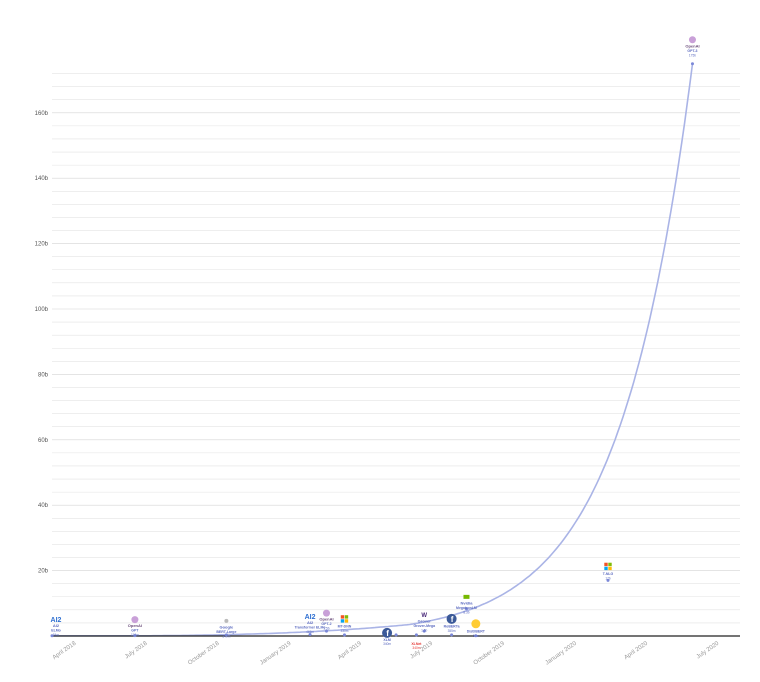 This screenshot has height=682, width=760. What do you see at coordinates (204, 653) in the screenshot?
I see `x-tick-label: October 2018` at bounding box center [204, 653].